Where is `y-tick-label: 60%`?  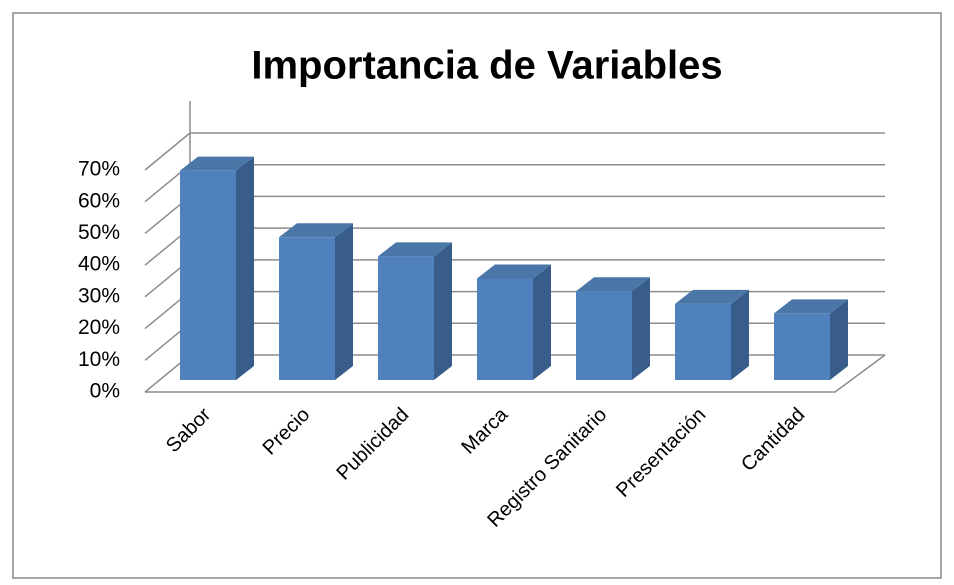 y-tick-label: 60% is located at coordinates (99, 200).